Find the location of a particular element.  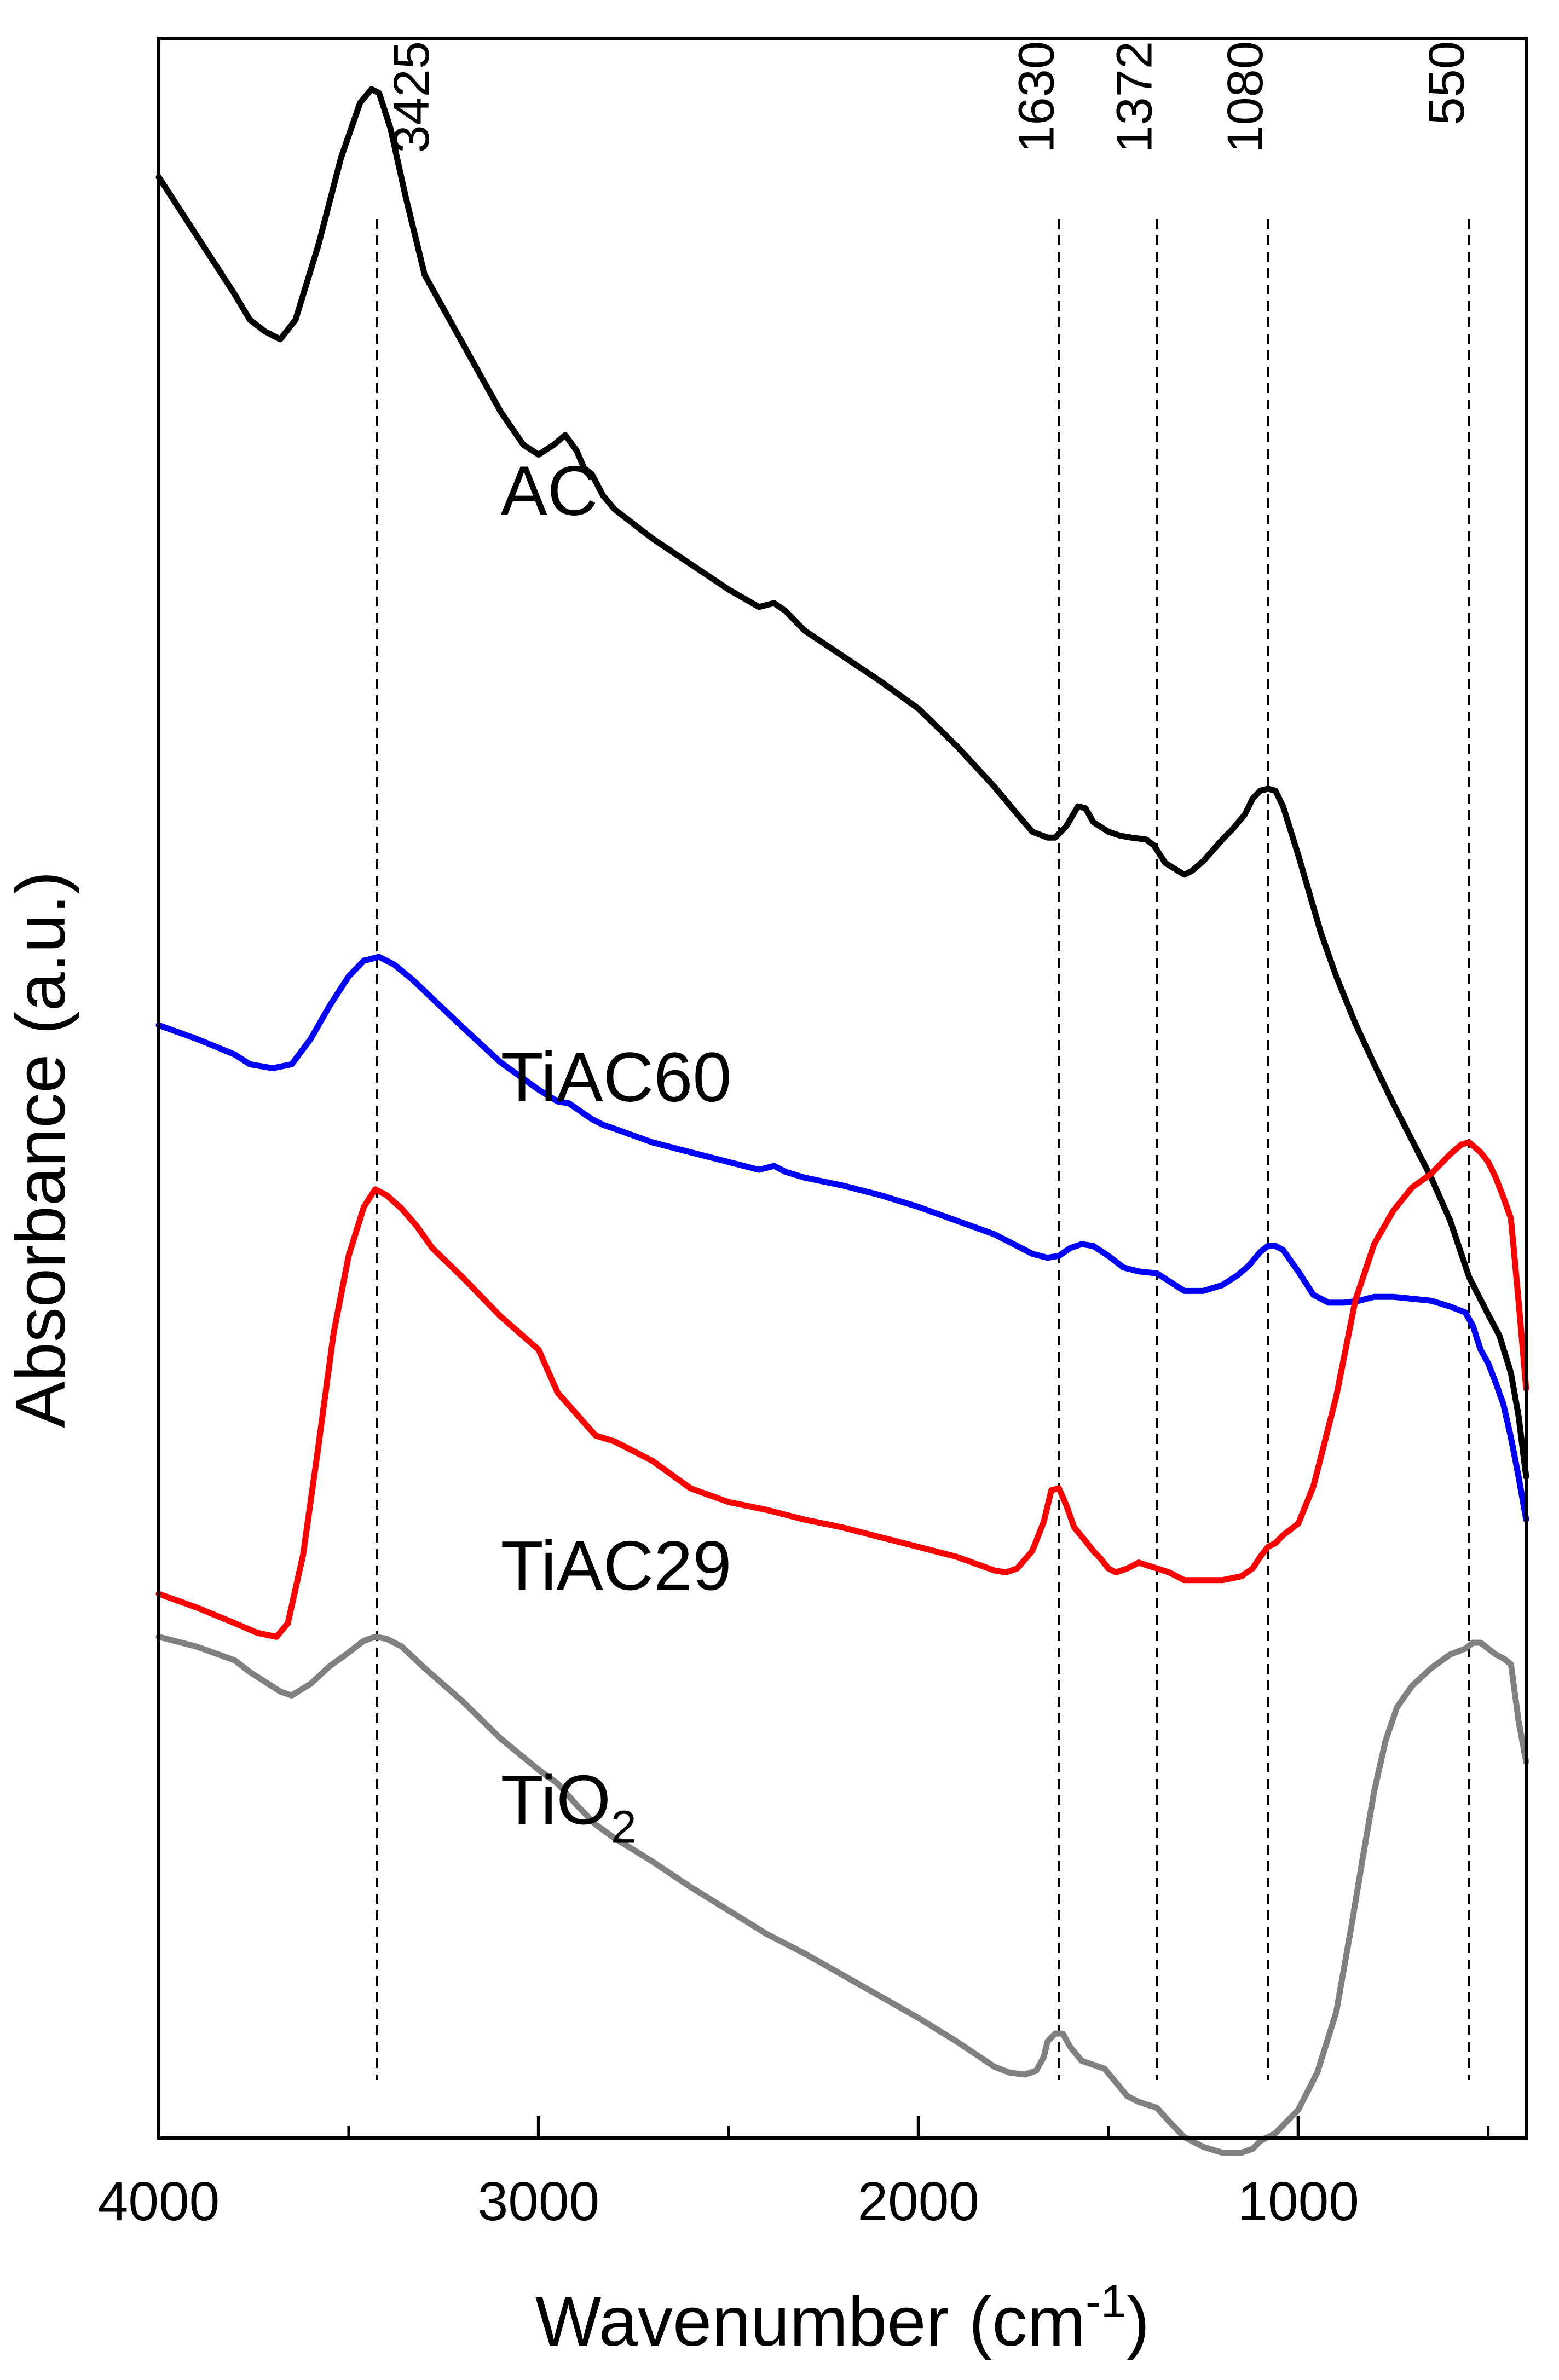

x-tick-label: 2000 is located at coordinates (918, 2201).